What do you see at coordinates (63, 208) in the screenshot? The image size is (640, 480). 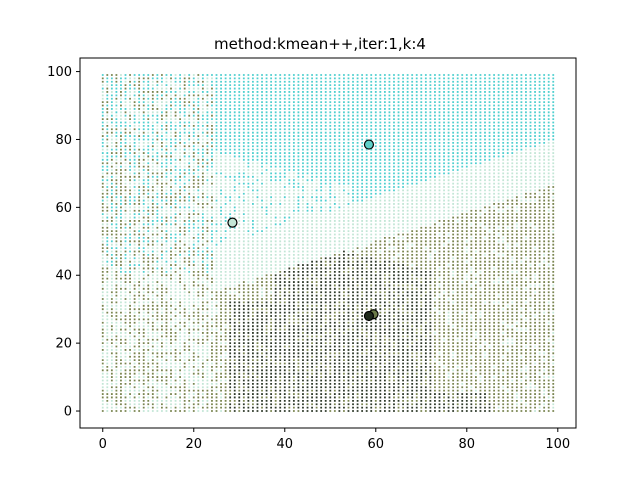 I see `y-tick-label: 60` at bounding box center [63, 208].